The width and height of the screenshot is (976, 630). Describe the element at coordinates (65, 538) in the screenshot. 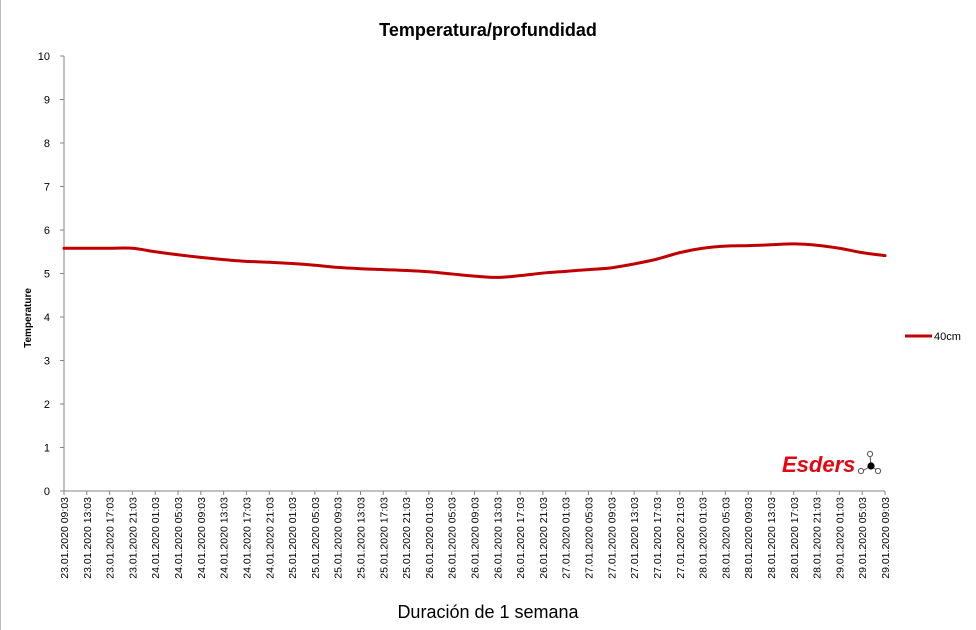

I see `x-tick-label: 23.01.2020 09:03` at that location.